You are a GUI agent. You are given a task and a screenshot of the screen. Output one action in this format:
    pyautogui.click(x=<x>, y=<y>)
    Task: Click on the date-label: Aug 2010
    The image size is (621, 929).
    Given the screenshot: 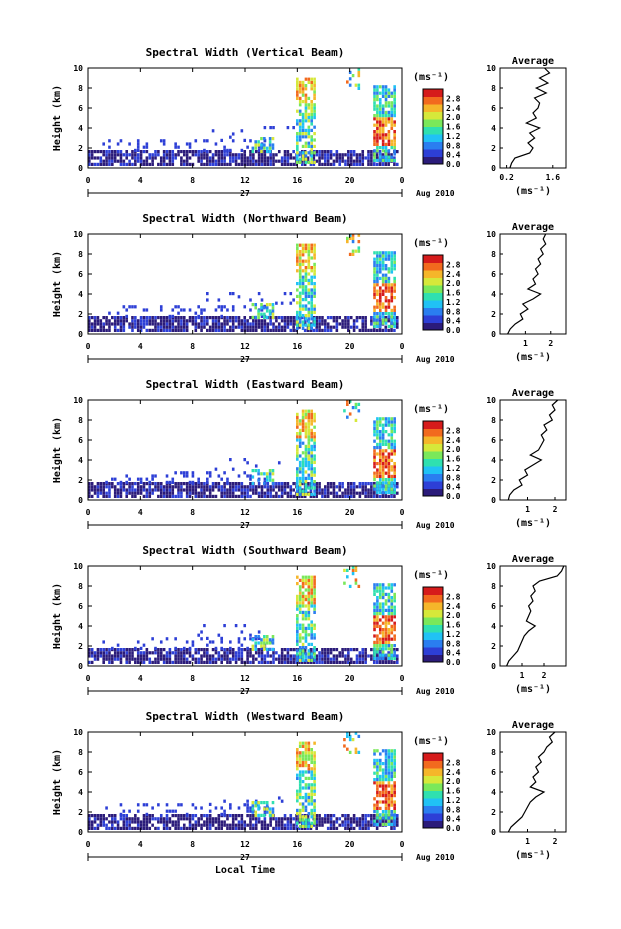 What is the action you would take?
    pyautogui.click(x=435, y=857)
    